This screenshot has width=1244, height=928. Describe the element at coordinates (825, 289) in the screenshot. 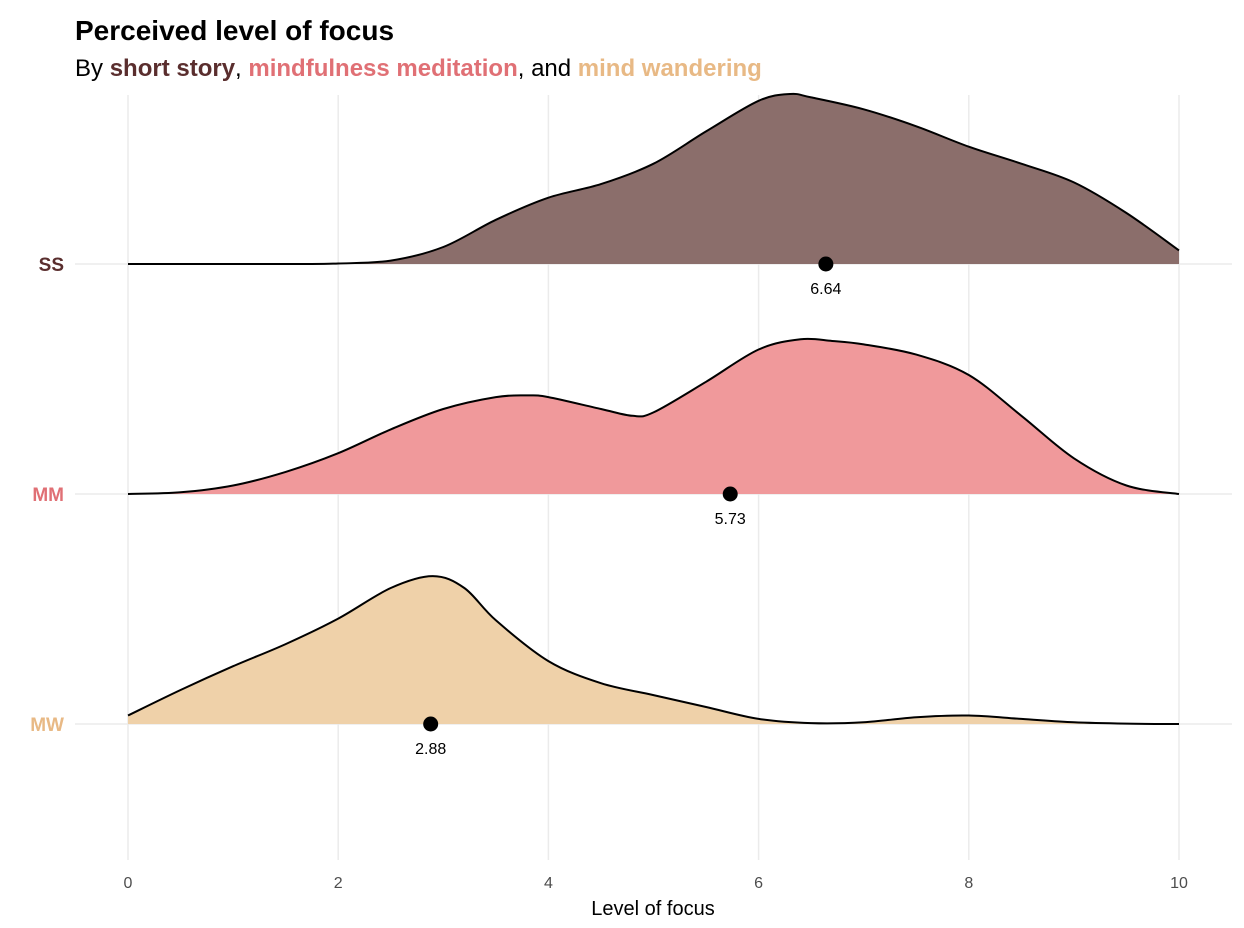

I see `mean-label-ss: 6.64` at that location.